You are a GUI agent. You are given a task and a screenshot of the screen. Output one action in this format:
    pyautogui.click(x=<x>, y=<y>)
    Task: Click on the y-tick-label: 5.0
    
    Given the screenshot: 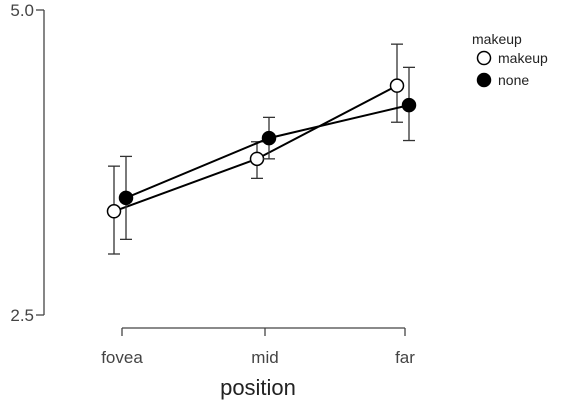 What is the action you would take?
    pyautogui.click(x=22, y=10)
    